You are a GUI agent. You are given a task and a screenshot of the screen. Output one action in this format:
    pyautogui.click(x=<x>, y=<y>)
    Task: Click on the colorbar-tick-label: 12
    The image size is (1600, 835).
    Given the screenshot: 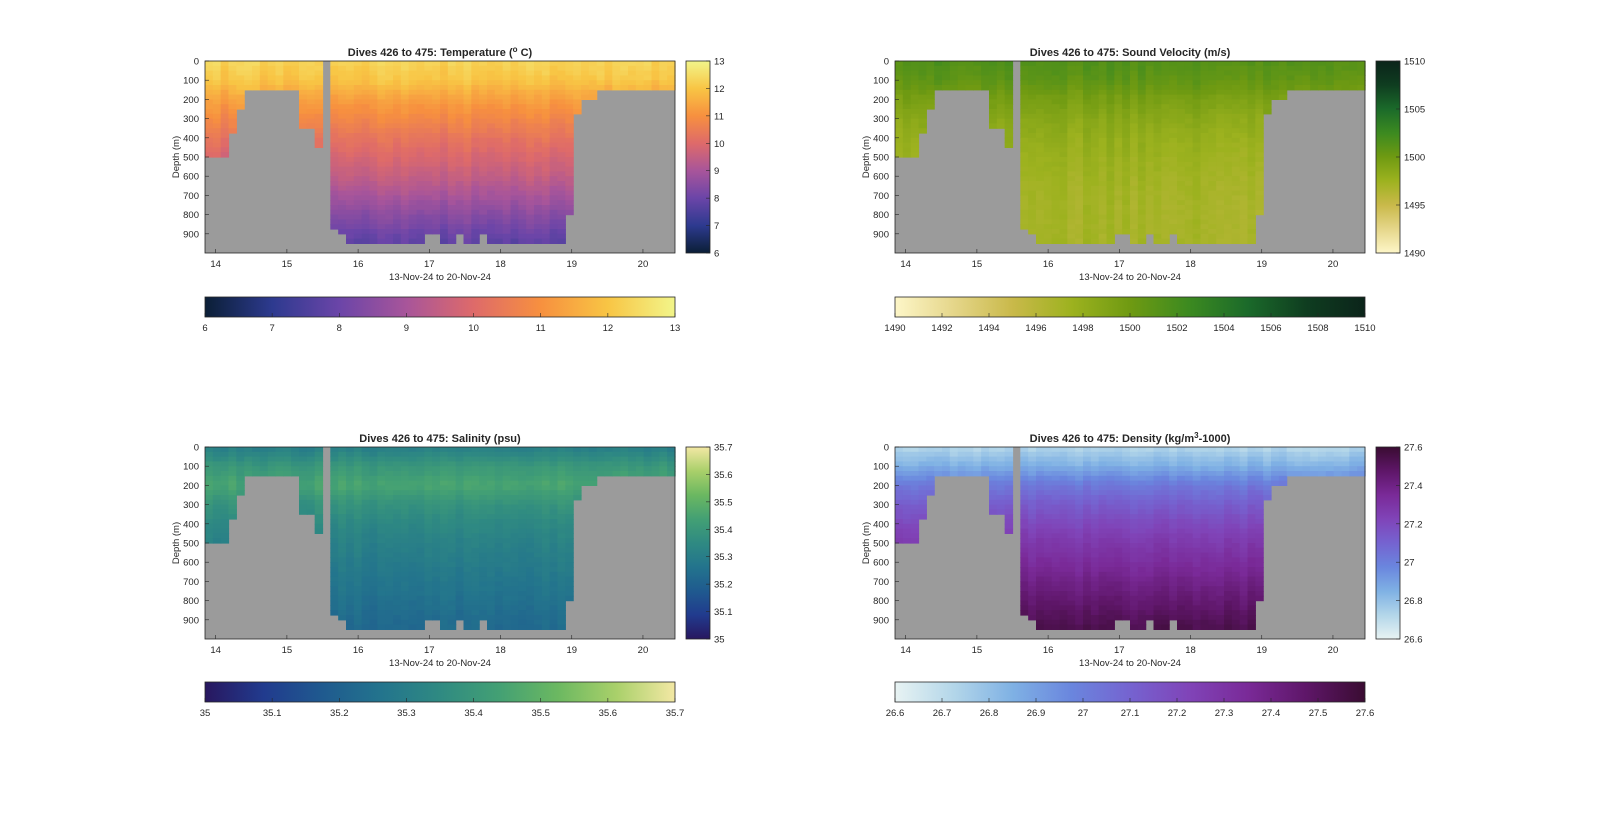 What is the action you would take?
    pyautogui.click(x=608, y=328)
    